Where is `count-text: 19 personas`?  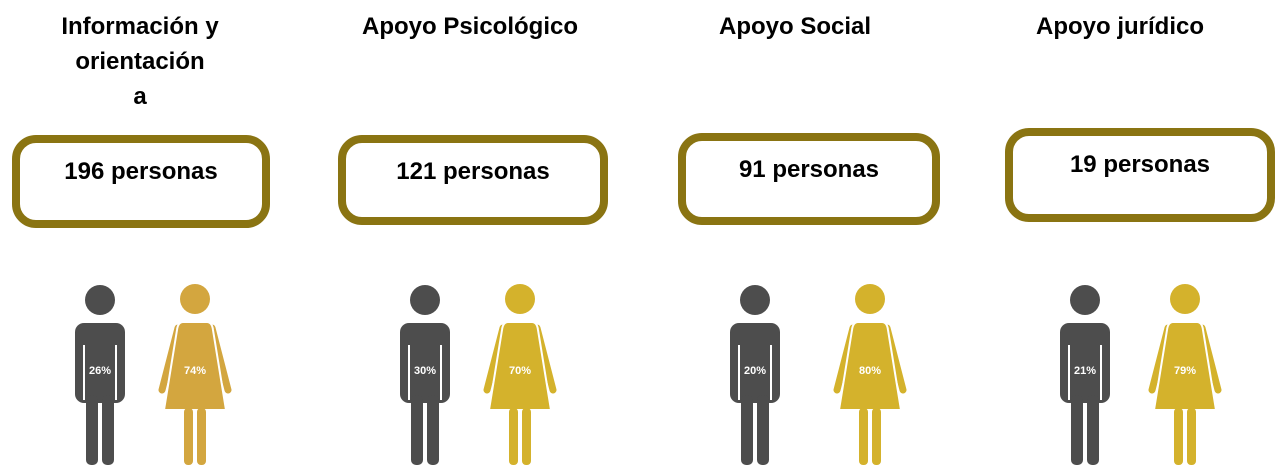 count-text: 19 personas is located at coordinates (1140, 164).